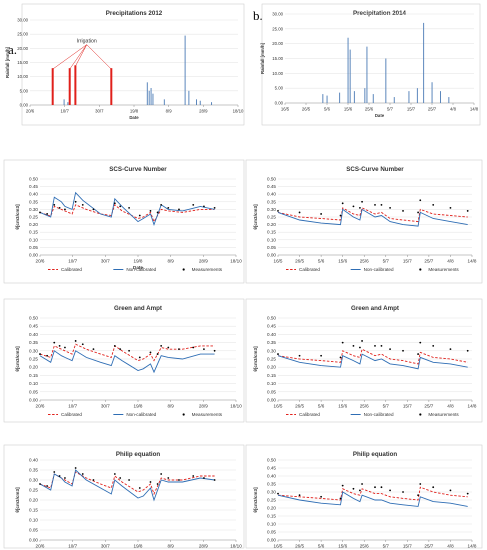 Image resolution: width=487 pixels, height=550 pixels. I want to click on y-tick-label: 20.00, so click(277, 43).